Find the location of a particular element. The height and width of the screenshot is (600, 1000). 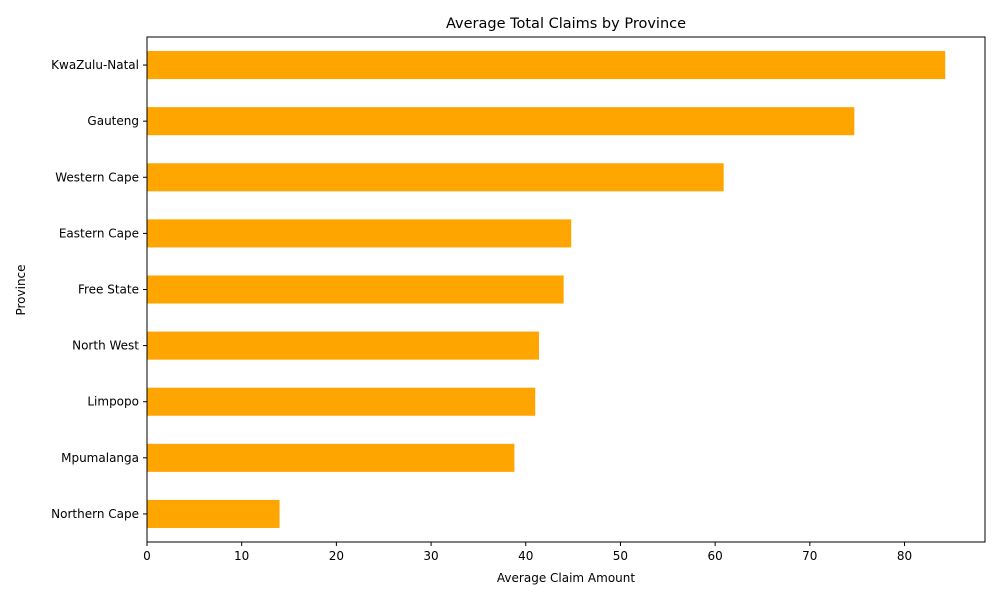

x-tick-label: 40 is located at coordinates (525, 556).